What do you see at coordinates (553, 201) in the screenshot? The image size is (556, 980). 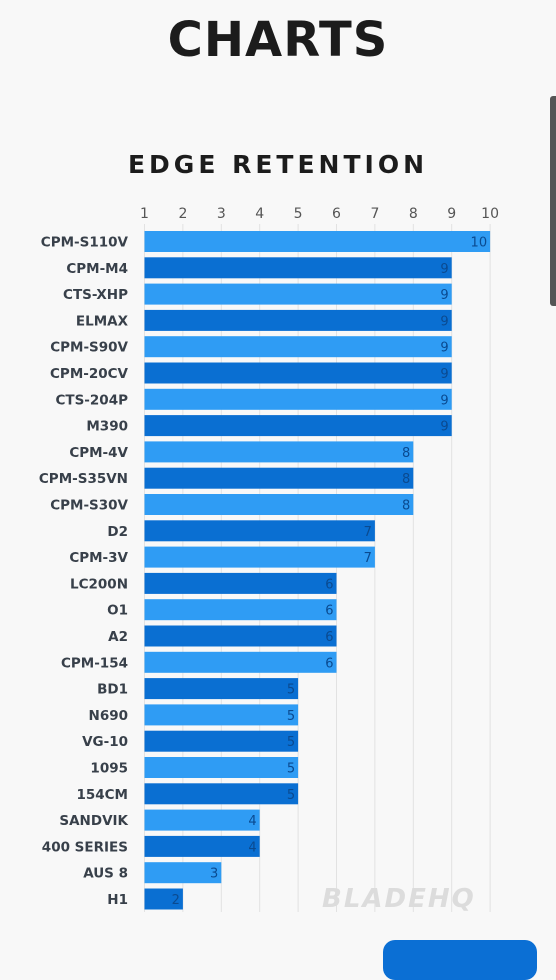 I see `scrollbar-thumb` at bounding box center [553, 201].